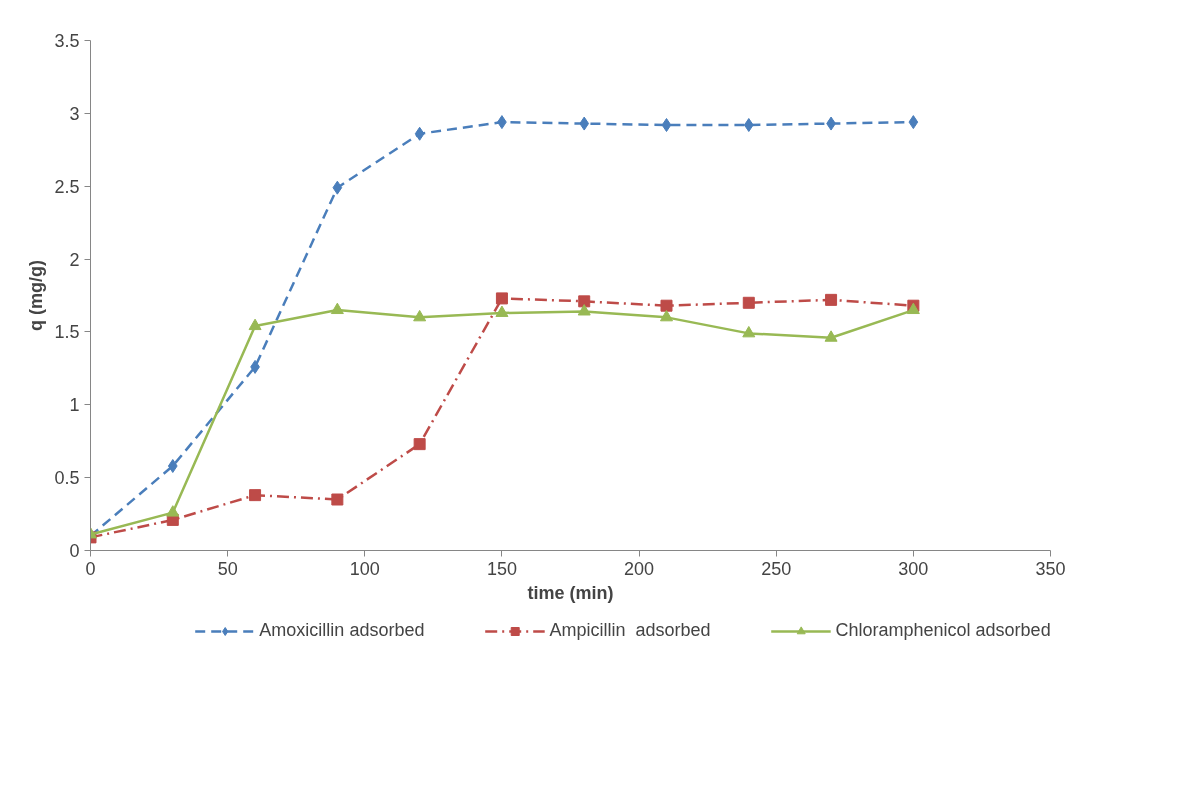 The height and width of the screenshot is (796, 1204). What do you see at coordinates (67, 332) in the screenshot?
I see `y-tick-label: 1.5` at bounding box center [67, 332].